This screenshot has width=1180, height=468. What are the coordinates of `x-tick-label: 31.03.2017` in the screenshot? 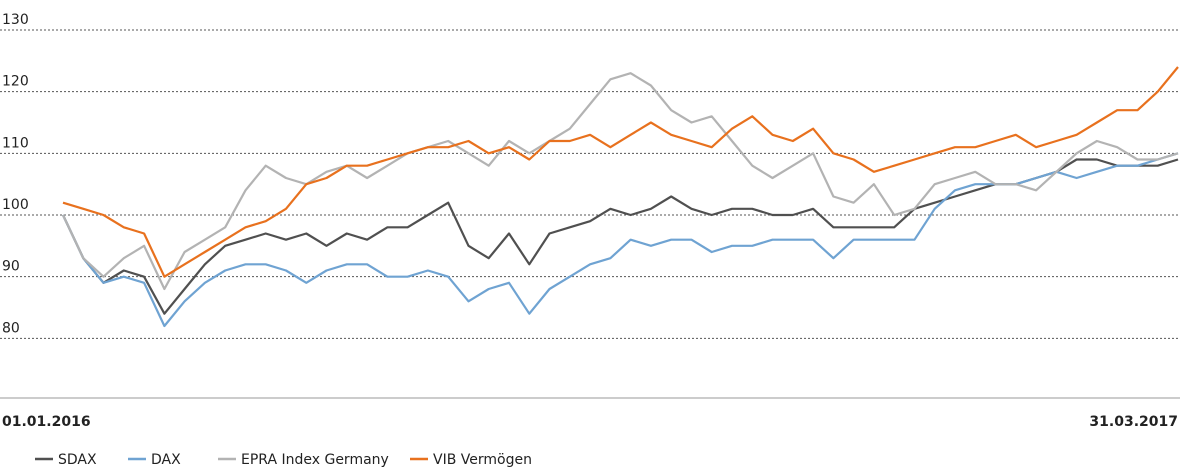 It's located at (1133, 422).